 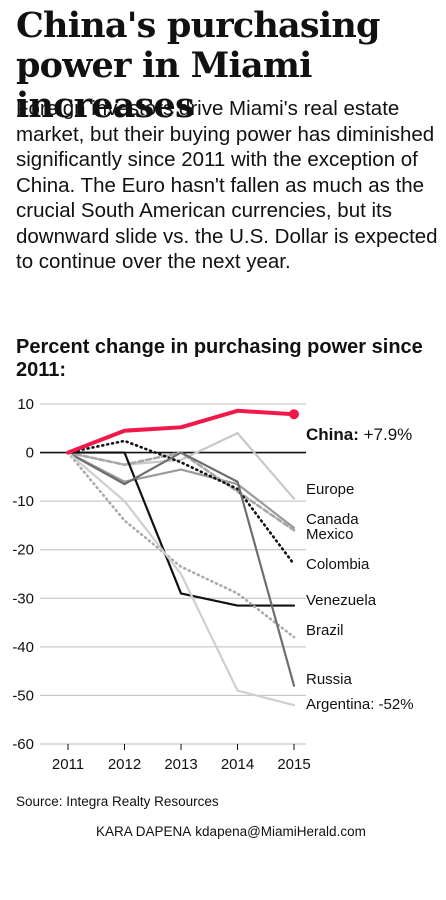 I want to click on series-line-russia, so click(x=181, y=569).